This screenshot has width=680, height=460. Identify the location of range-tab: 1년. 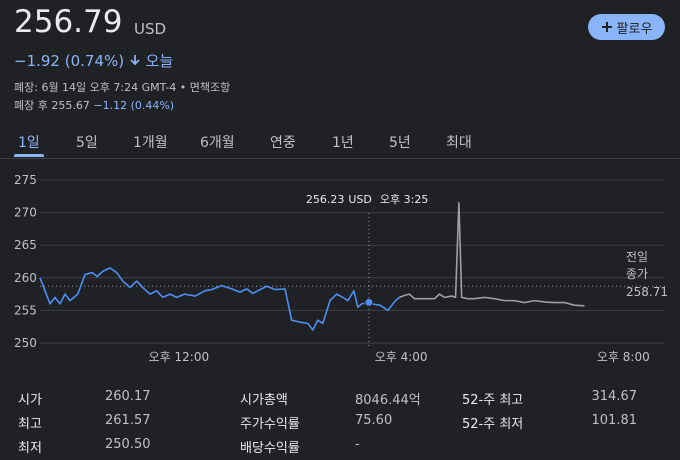
(343, 143).